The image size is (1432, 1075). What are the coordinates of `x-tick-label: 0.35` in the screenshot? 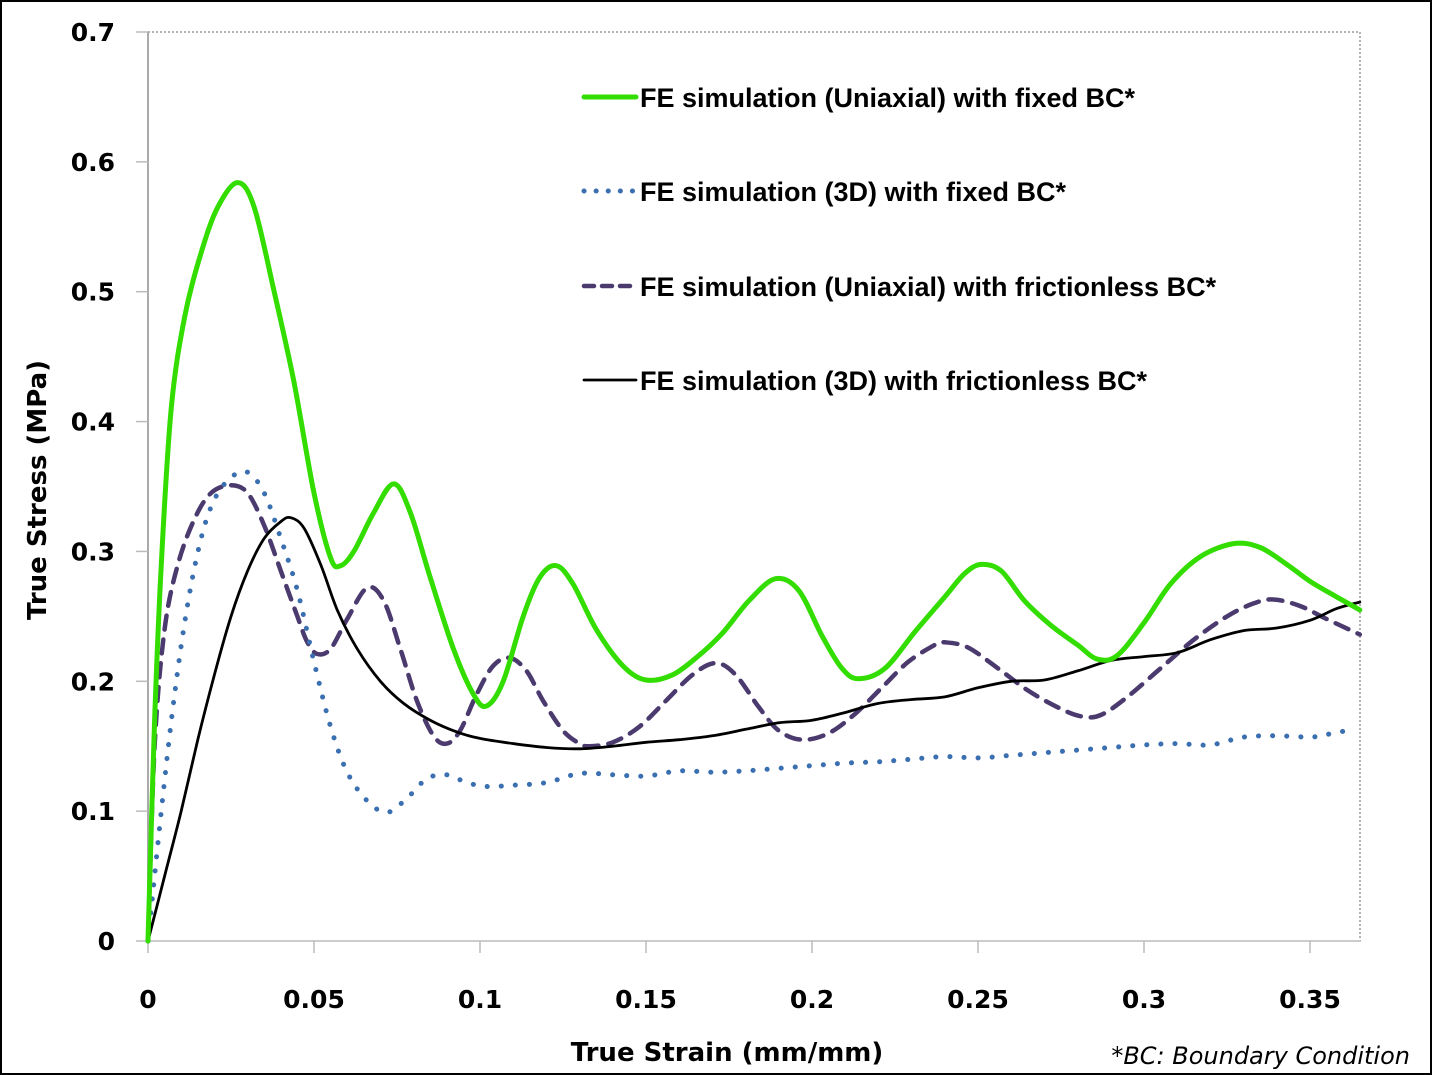 It's located at (1310, 999).